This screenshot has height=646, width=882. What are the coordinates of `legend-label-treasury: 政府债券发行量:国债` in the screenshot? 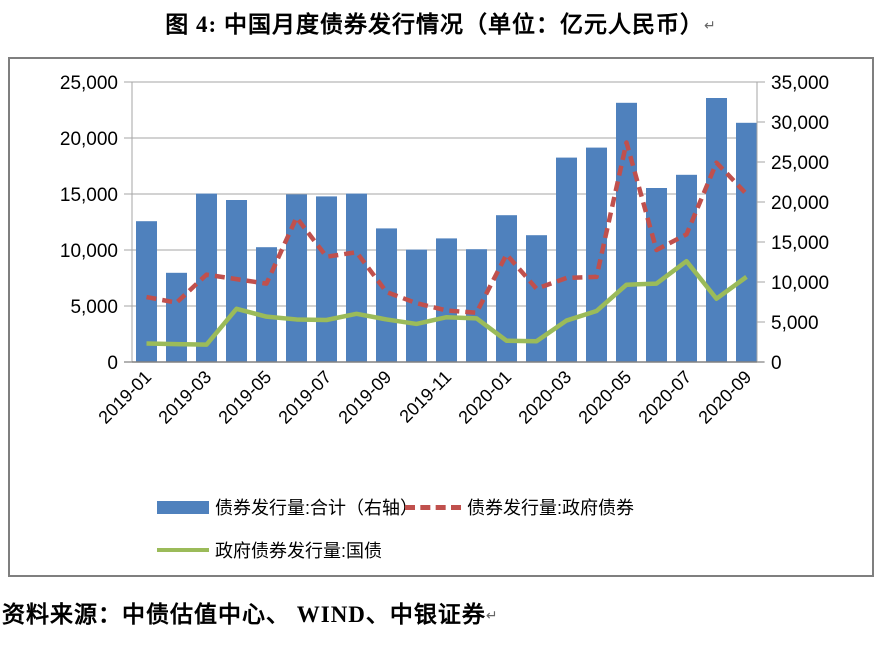 It's located at (299, 551).